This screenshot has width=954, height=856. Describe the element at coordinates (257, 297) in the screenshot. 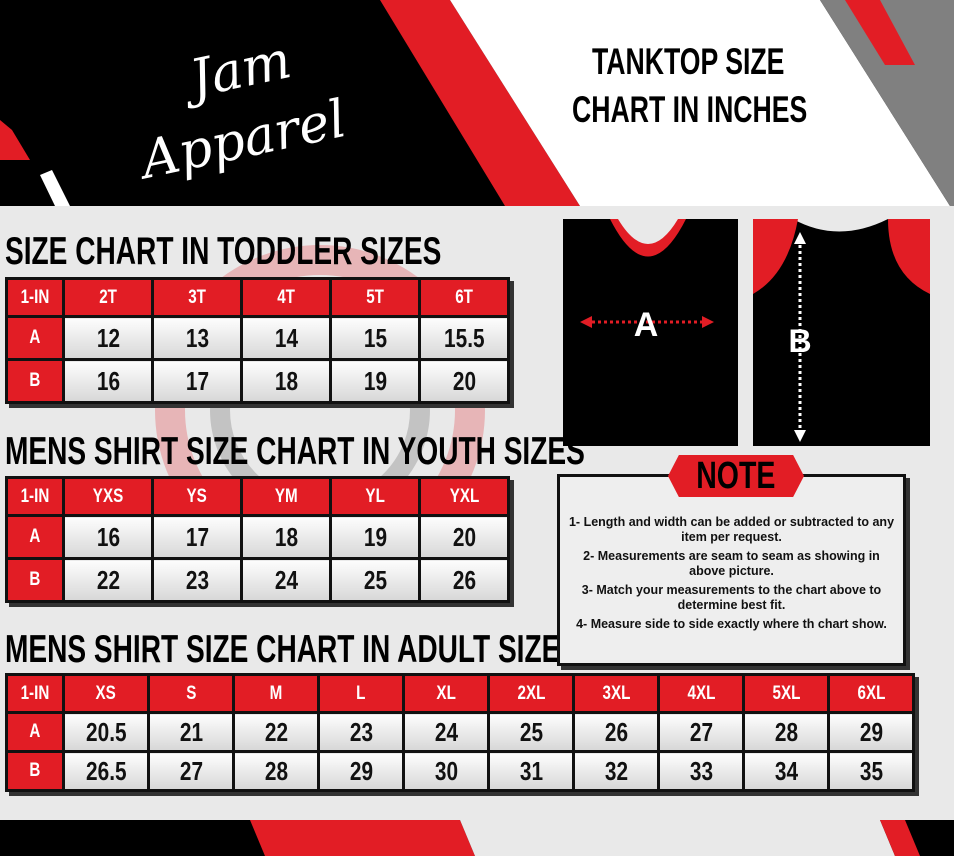

I see `table-header-row: 1-IN 2T 3T 4T 5T 6T` at that location.